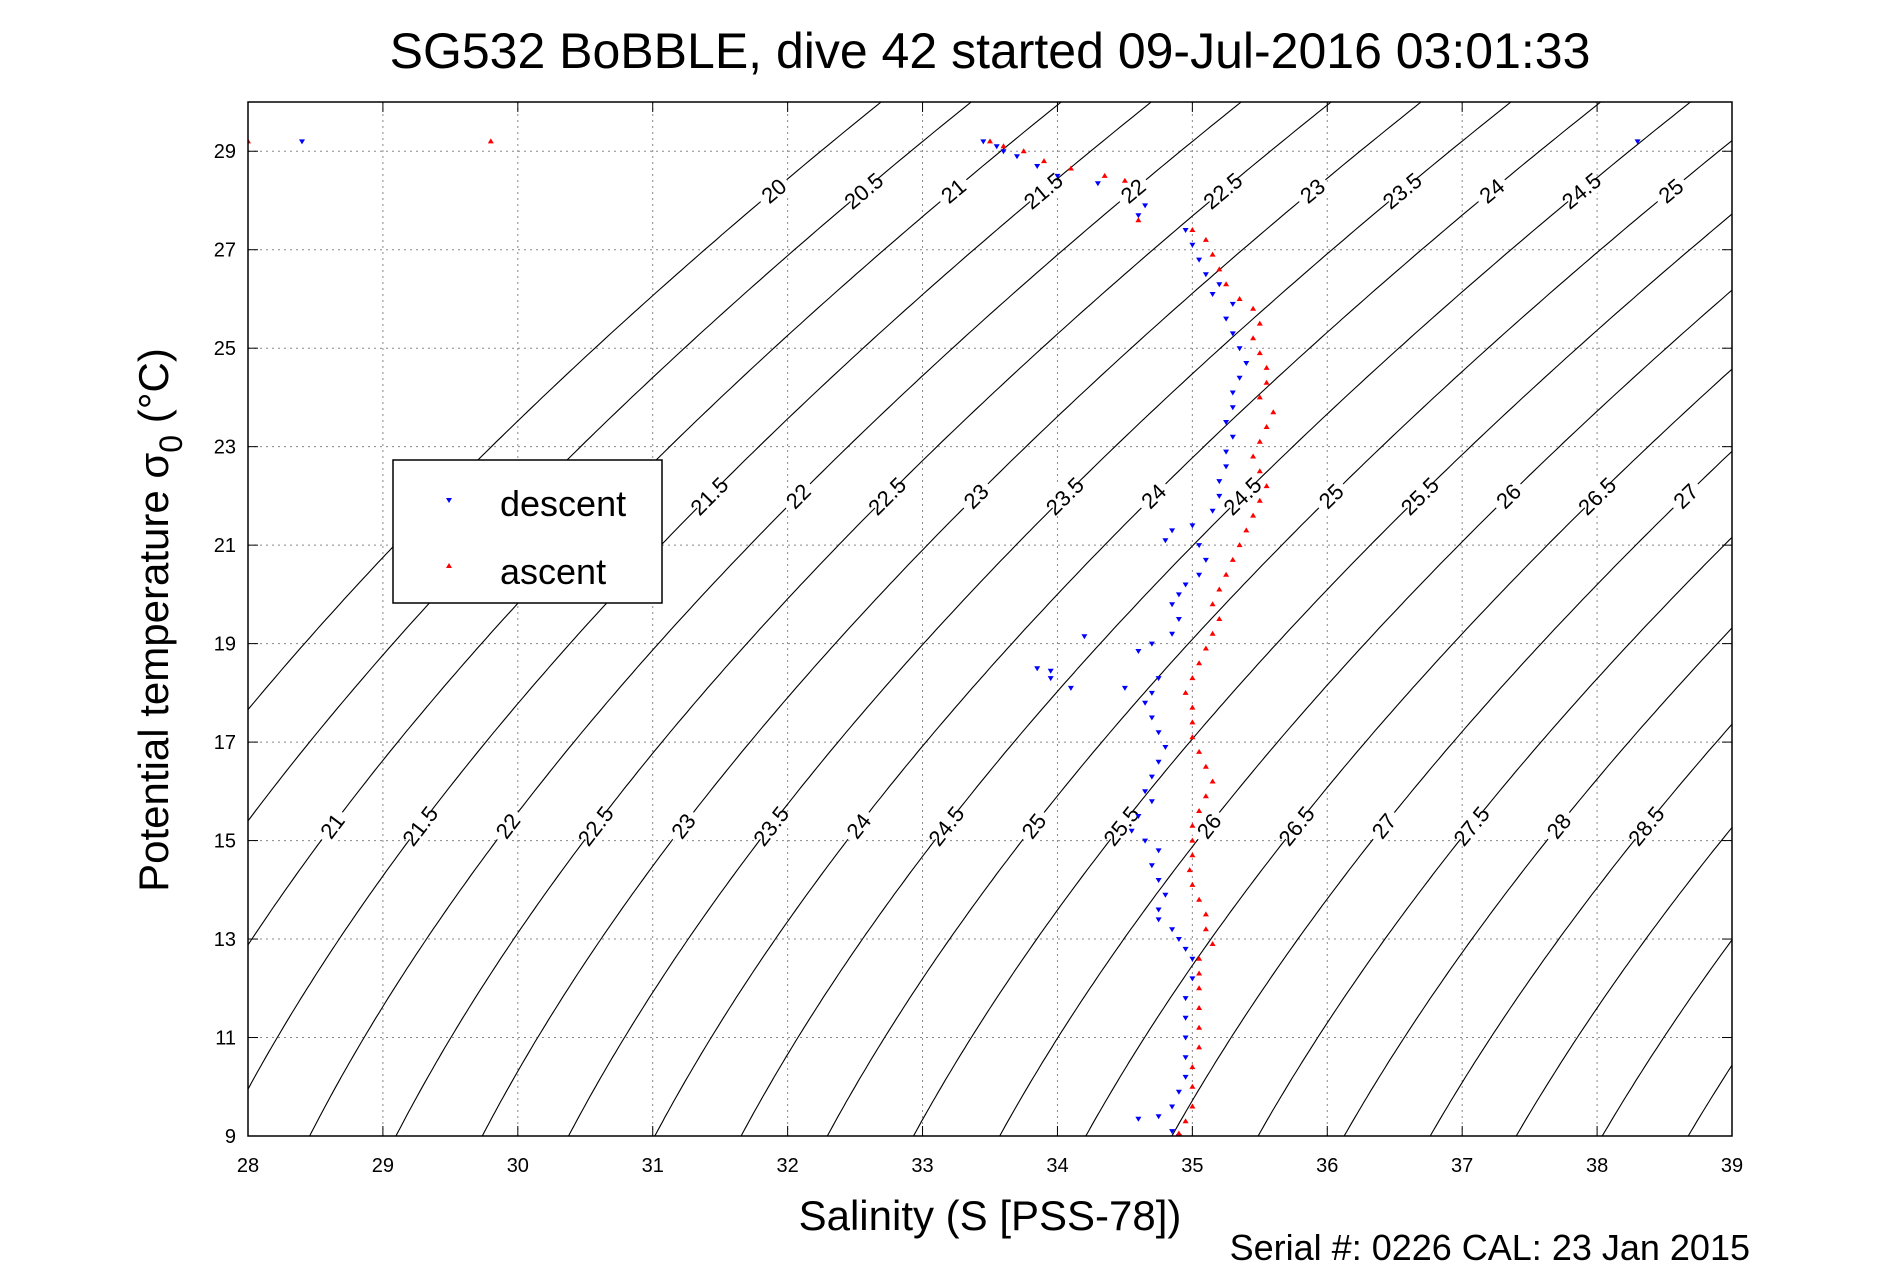 Image resolution: width=1891 pixels, height=1262 pixels. I want to click on sigma-contour-label: 21.5, so click(1043, 191).